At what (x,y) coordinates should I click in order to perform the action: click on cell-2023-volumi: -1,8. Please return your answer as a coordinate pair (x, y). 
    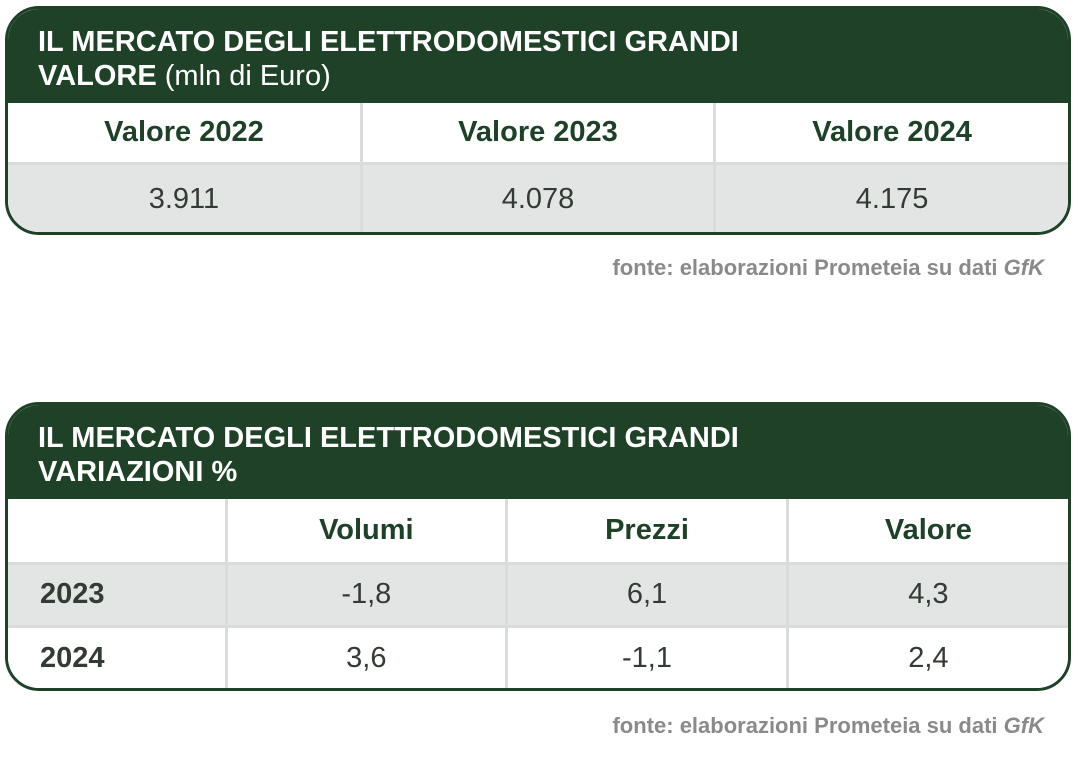
    Looking at the image, I should click on (367, 595).